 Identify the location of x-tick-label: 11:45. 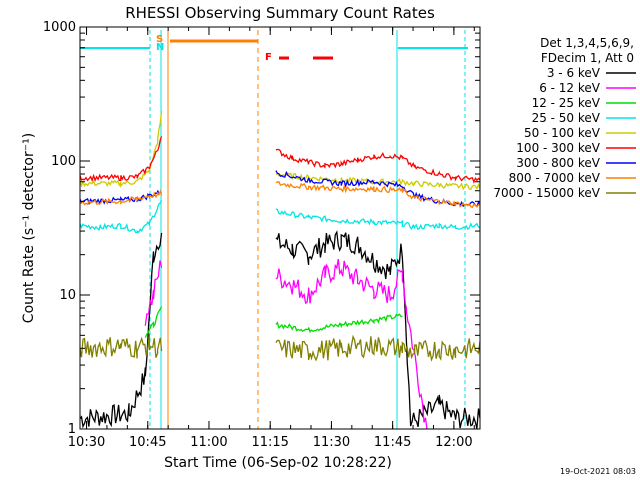
(392, 442).